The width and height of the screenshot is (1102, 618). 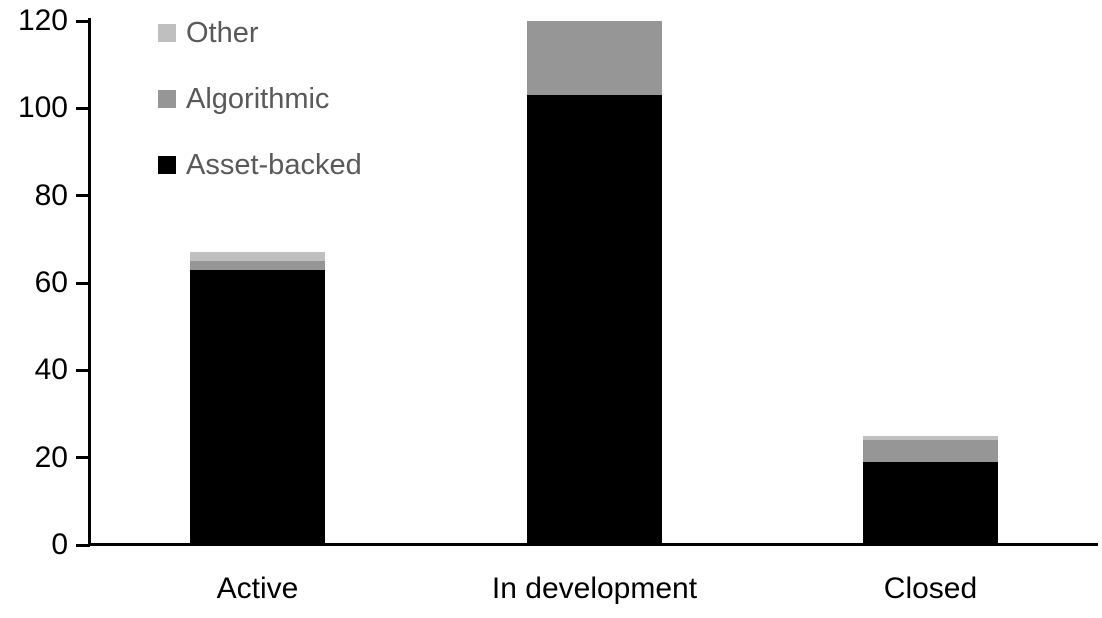 I want to click on legend-label: Algorithmic, so click(x=258, y=98).